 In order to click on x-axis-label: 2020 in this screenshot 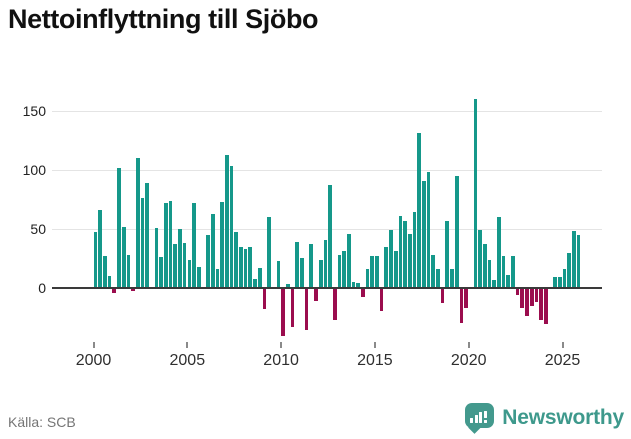, I will do `click(468, 360)`.